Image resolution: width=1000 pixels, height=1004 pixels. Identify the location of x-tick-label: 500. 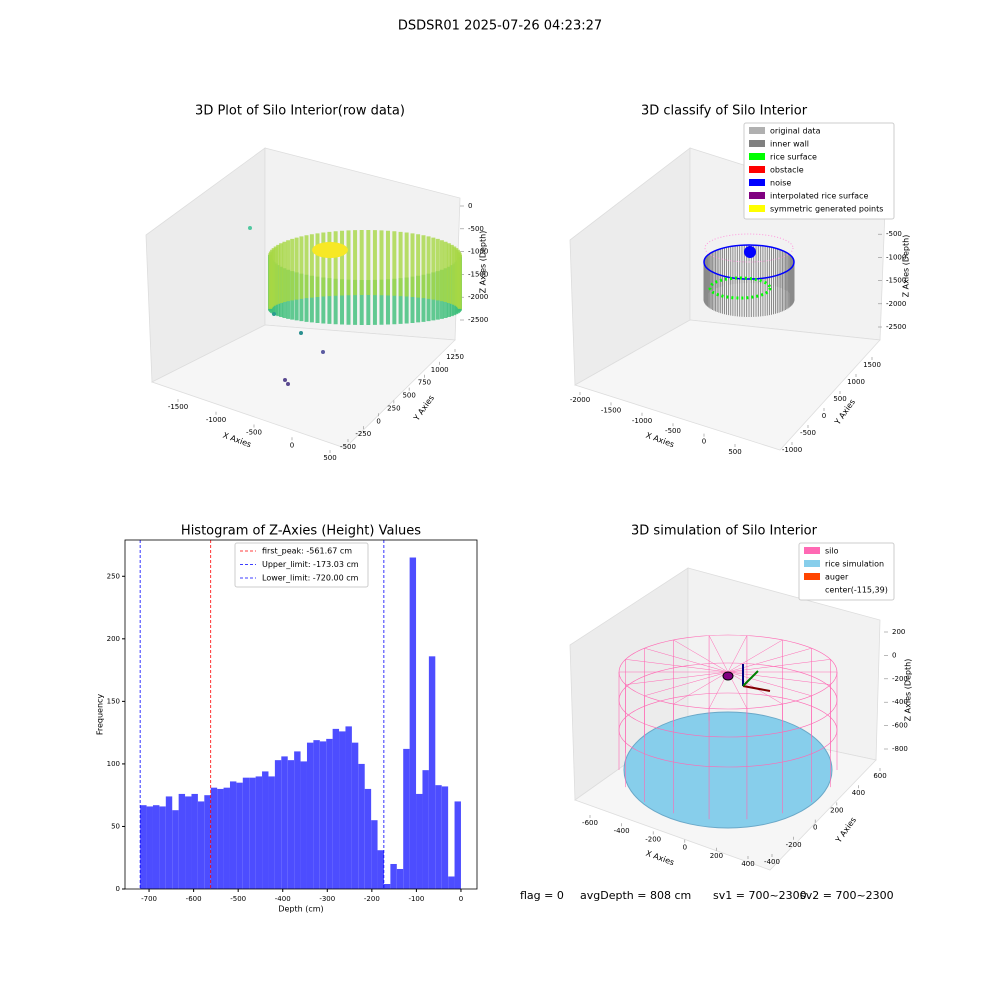
(329, 458).